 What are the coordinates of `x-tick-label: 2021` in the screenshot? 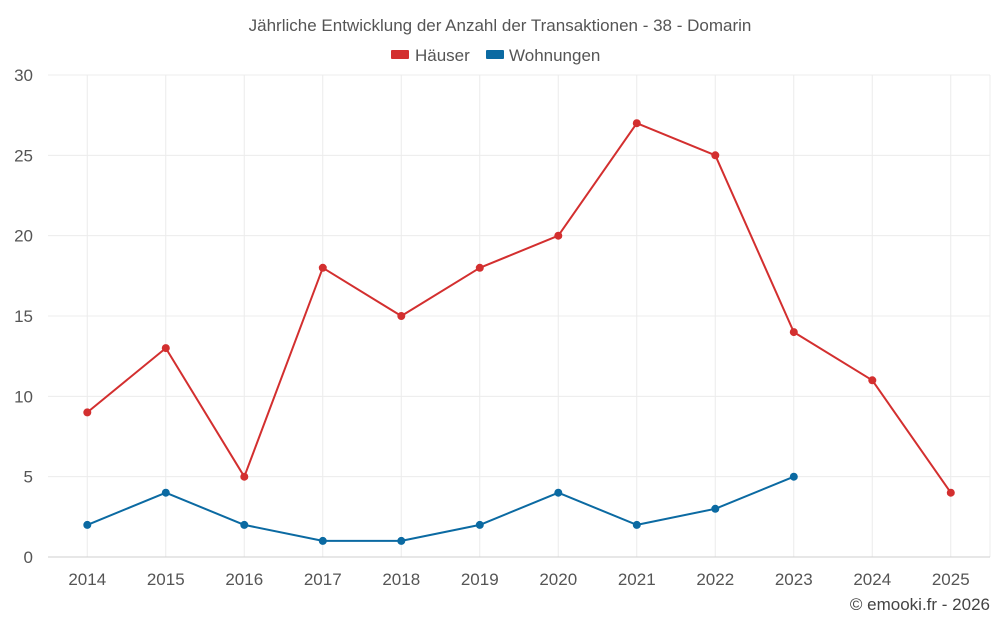 It's located at (637, 579).